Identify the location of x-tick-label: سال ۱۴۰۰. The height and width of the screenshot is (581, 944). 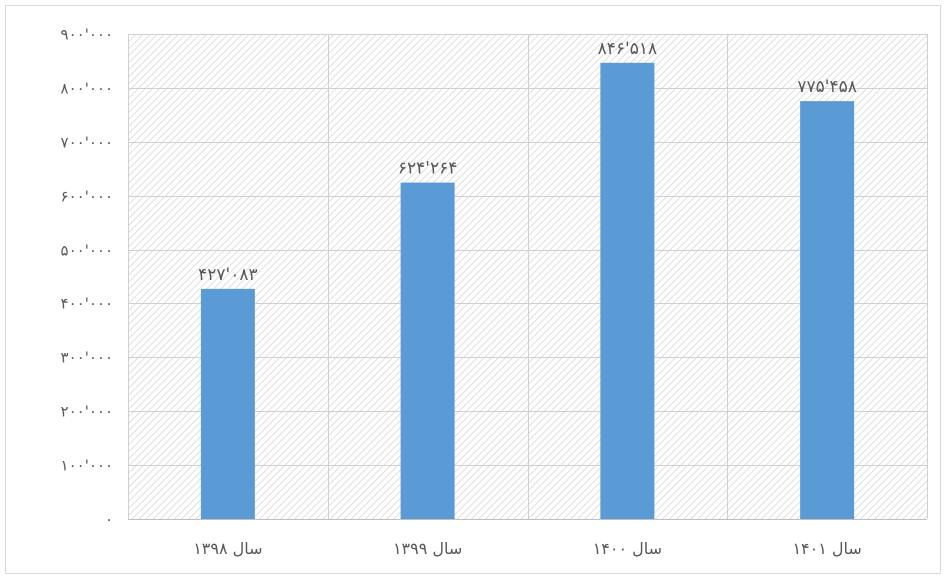
(627, 548).